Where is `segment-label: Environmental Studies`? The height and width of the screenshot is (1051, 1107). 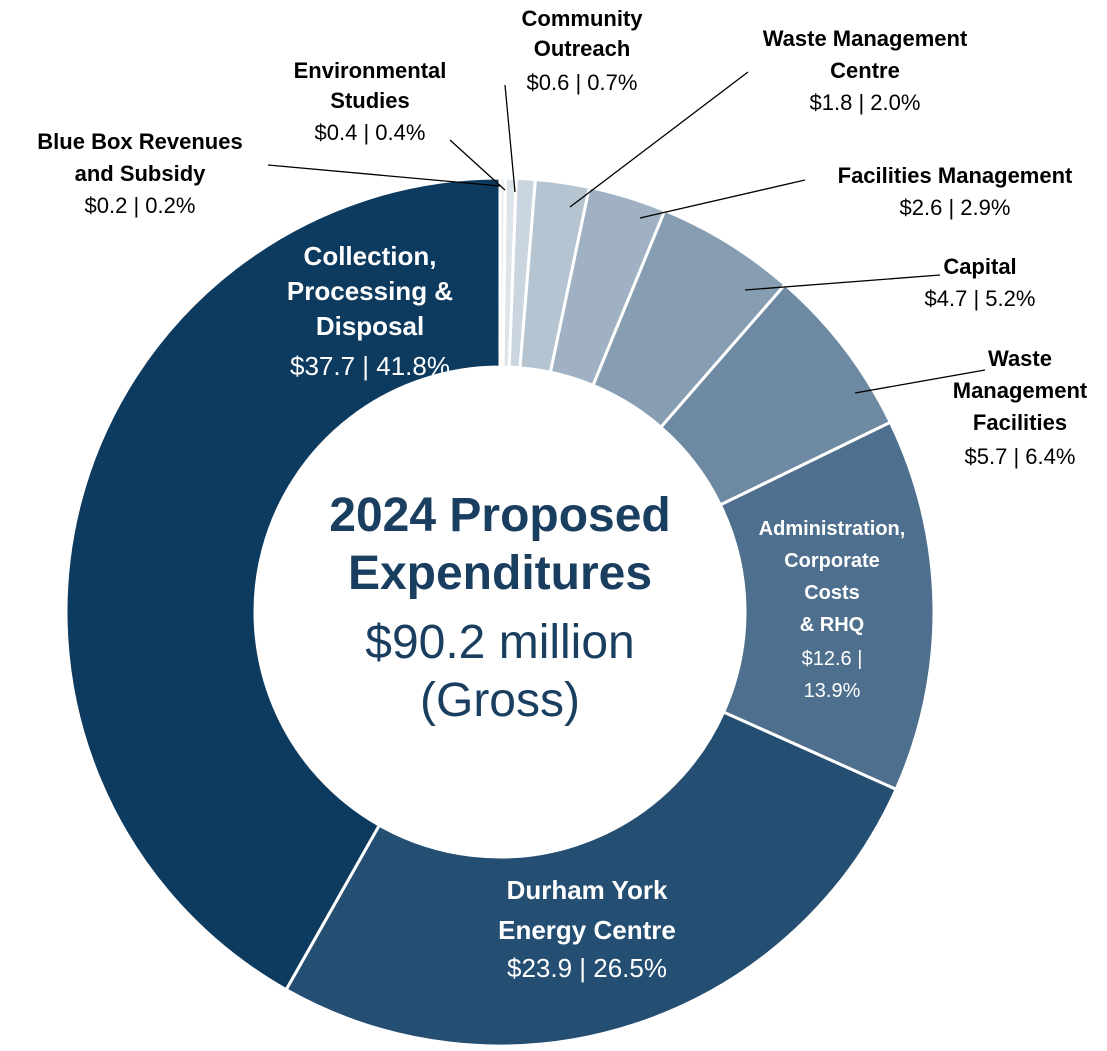
segment-label: Environmental Studies is located at coordinates (370, 85).